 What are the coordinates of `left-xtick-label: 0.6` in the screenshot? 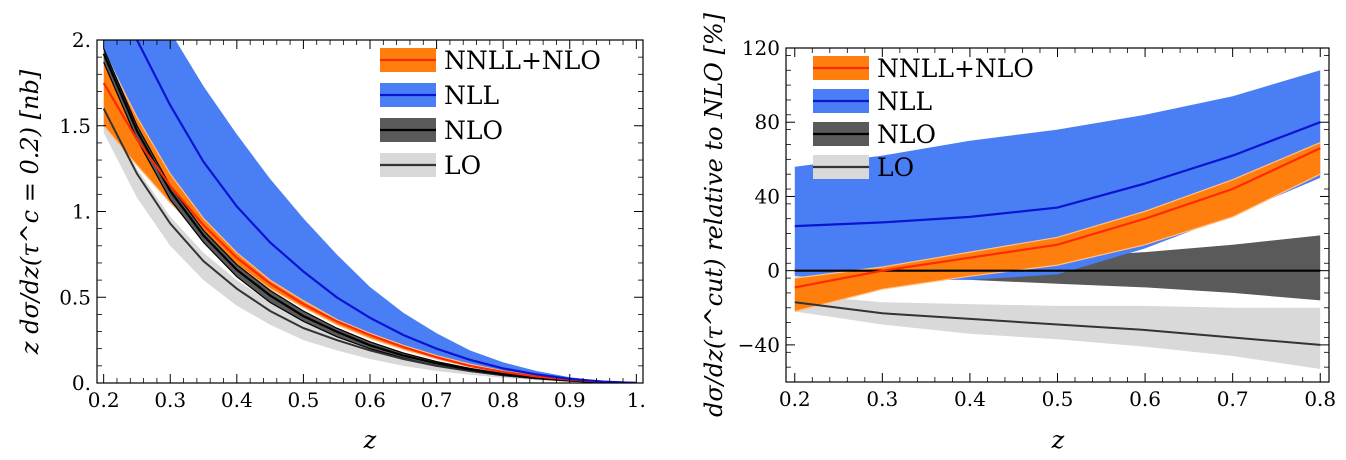 It's located at (370, 400).